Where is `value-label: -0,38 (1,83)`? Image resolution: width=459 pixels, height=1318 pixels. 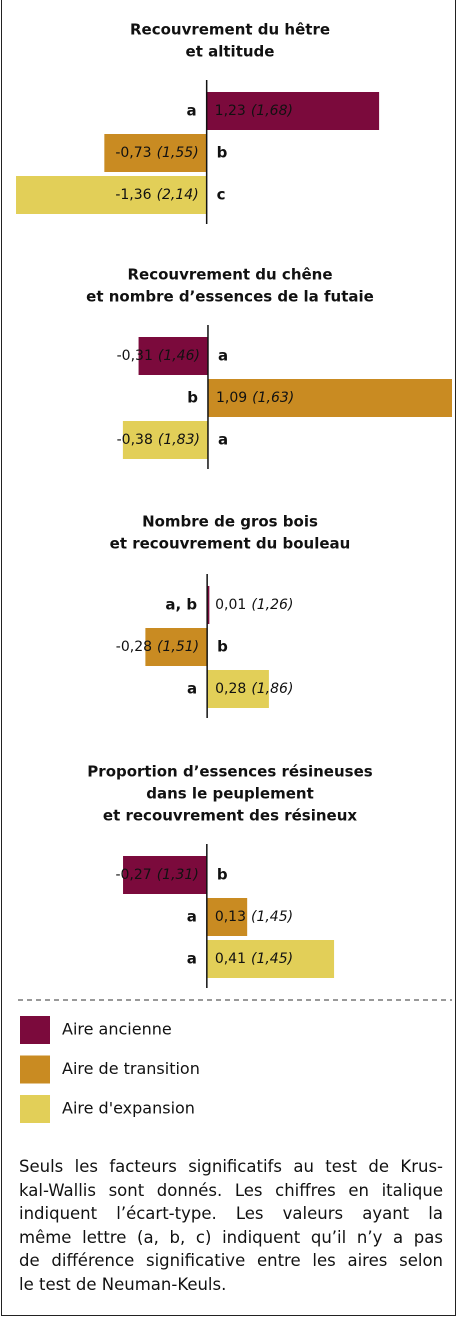
value-label: -0,38 (1,83) is located at coordinates (158, 440).